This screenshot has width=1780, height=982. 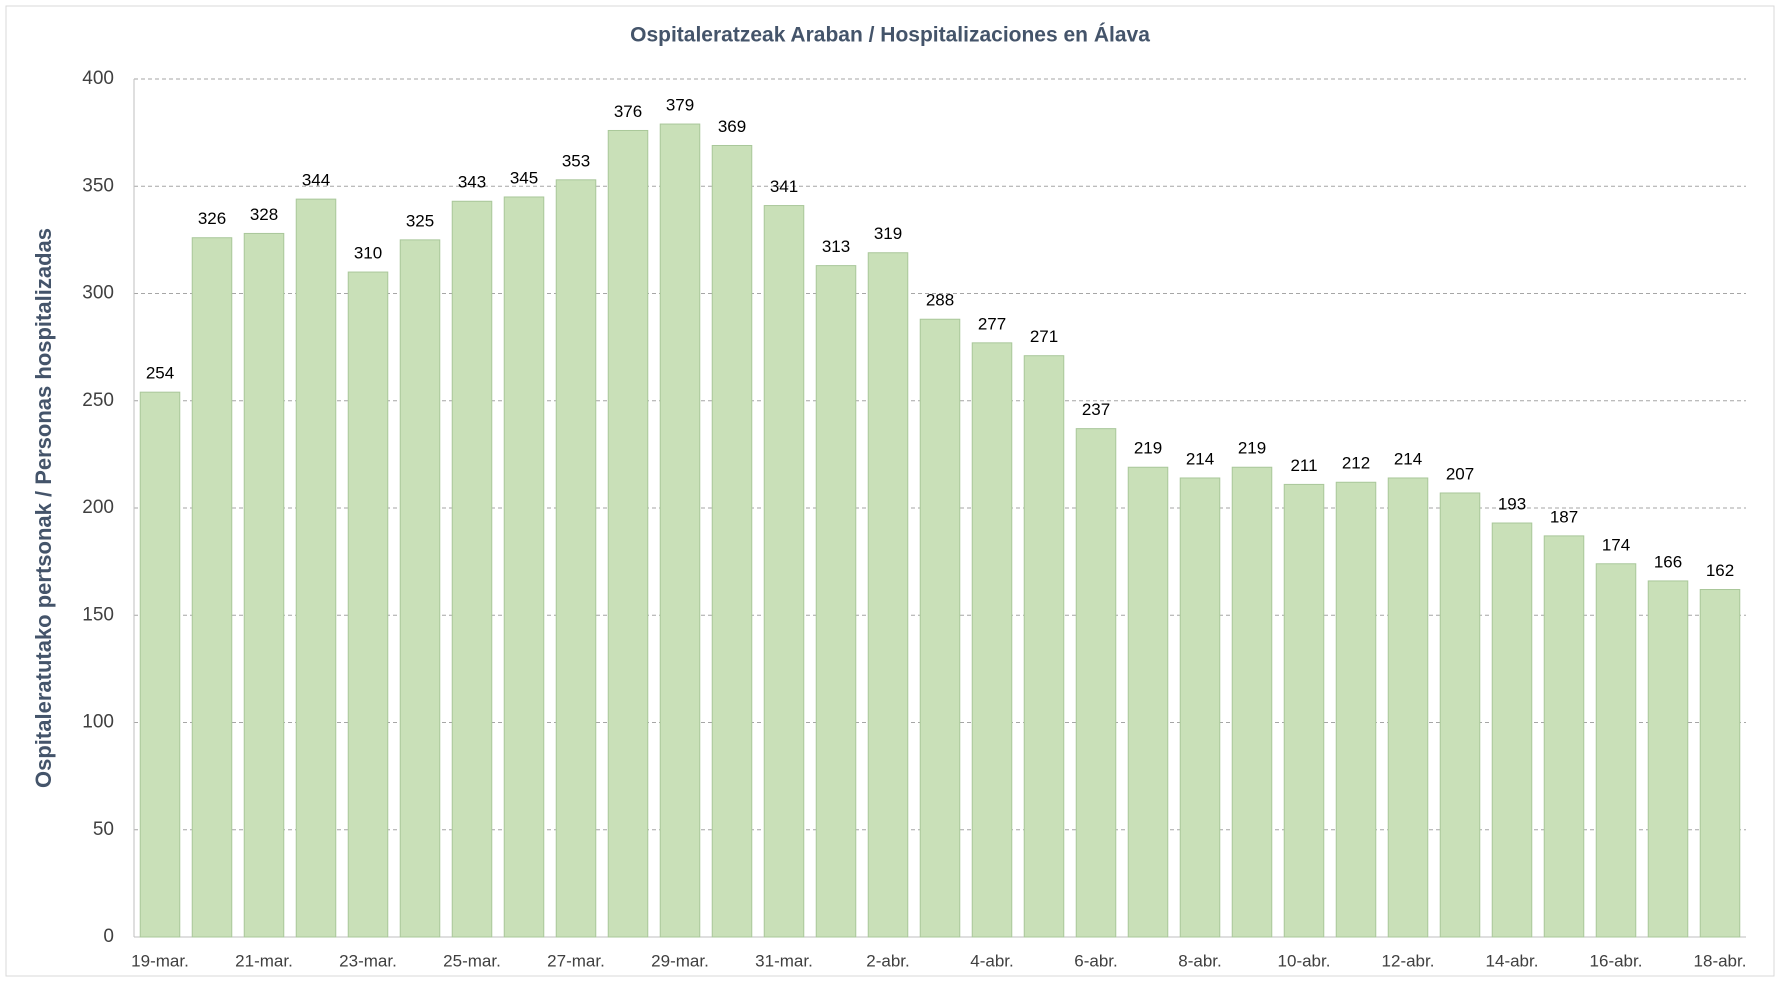 I want to click on data-label: 353, so click(x=576, y=160).